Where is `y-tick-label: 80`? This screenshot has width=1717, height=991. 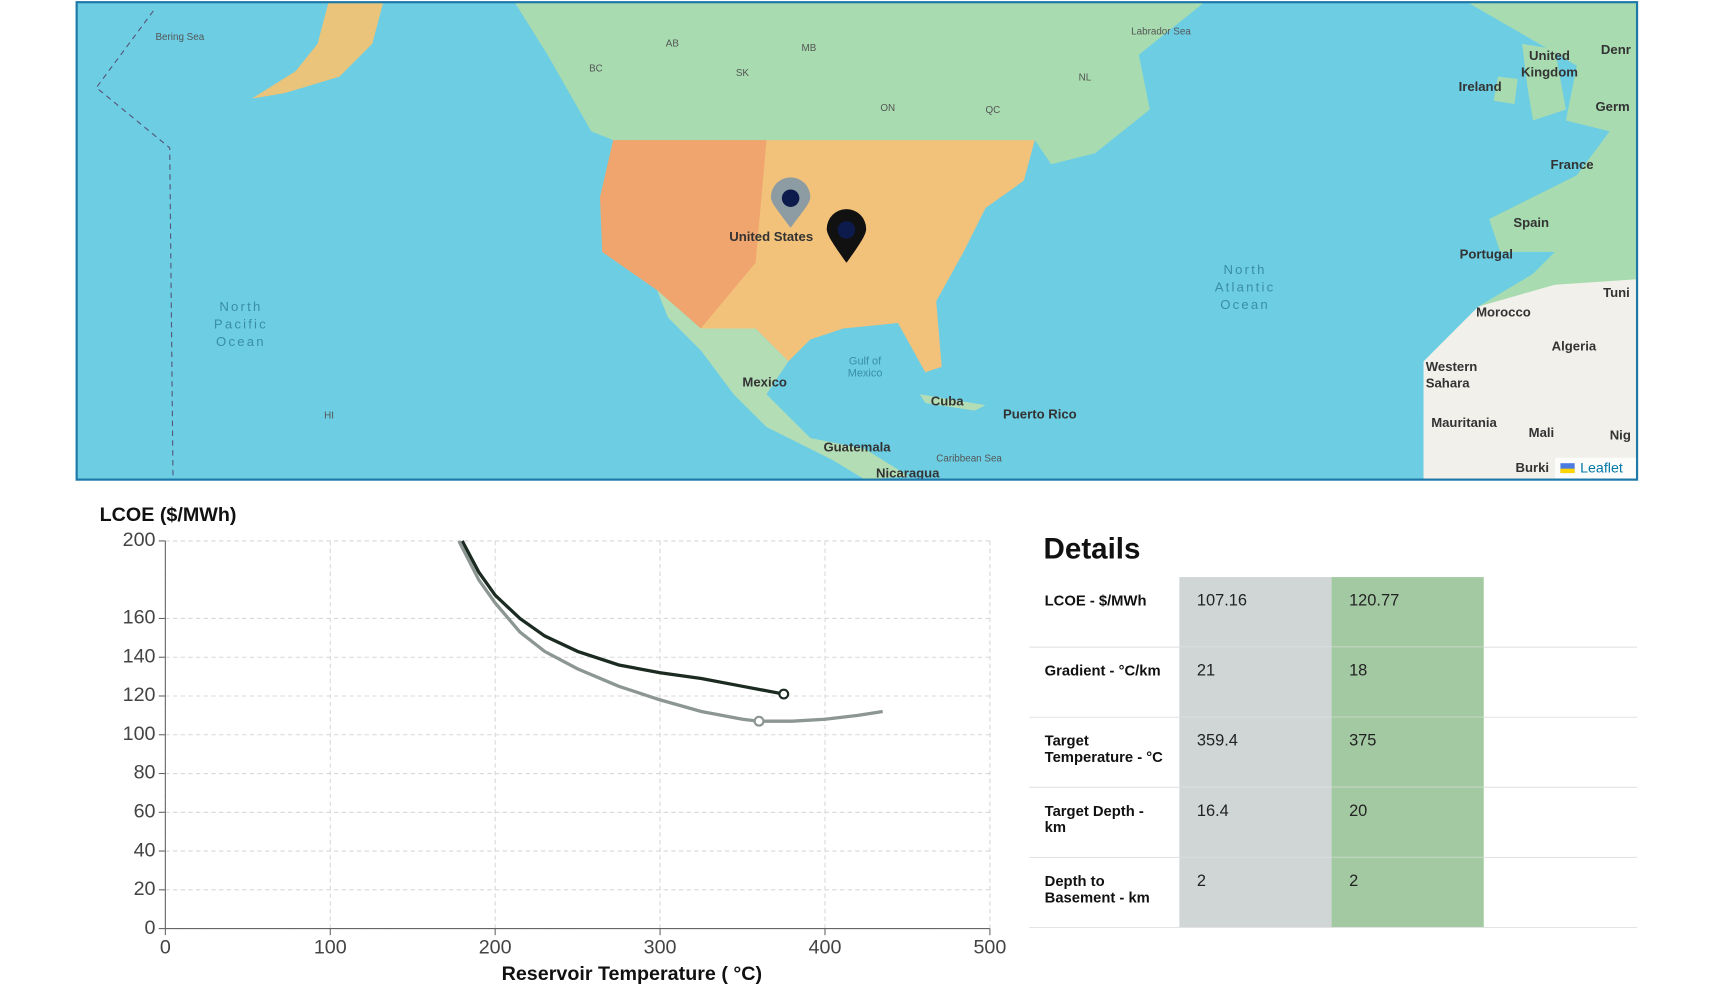 y-tick-label: 80 is located at coordinates (145, 773).